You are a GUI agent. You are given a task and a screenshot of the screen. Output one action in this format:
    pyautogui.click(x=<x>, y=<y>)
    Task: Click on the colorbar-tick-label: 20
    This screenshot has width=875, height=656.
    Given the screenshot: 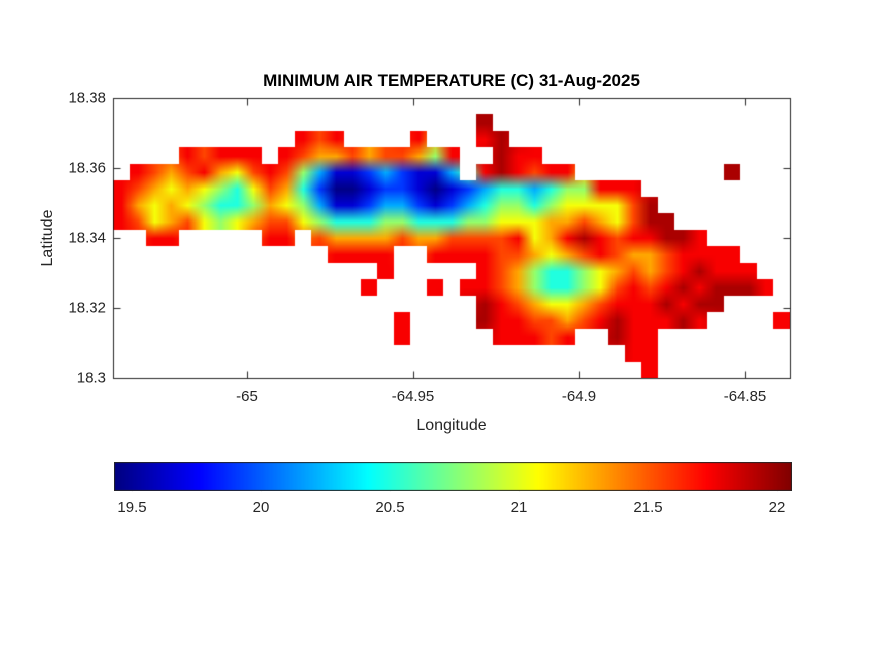 What is the action you would take?
    pyautogui.click(x=261, y=507)
    